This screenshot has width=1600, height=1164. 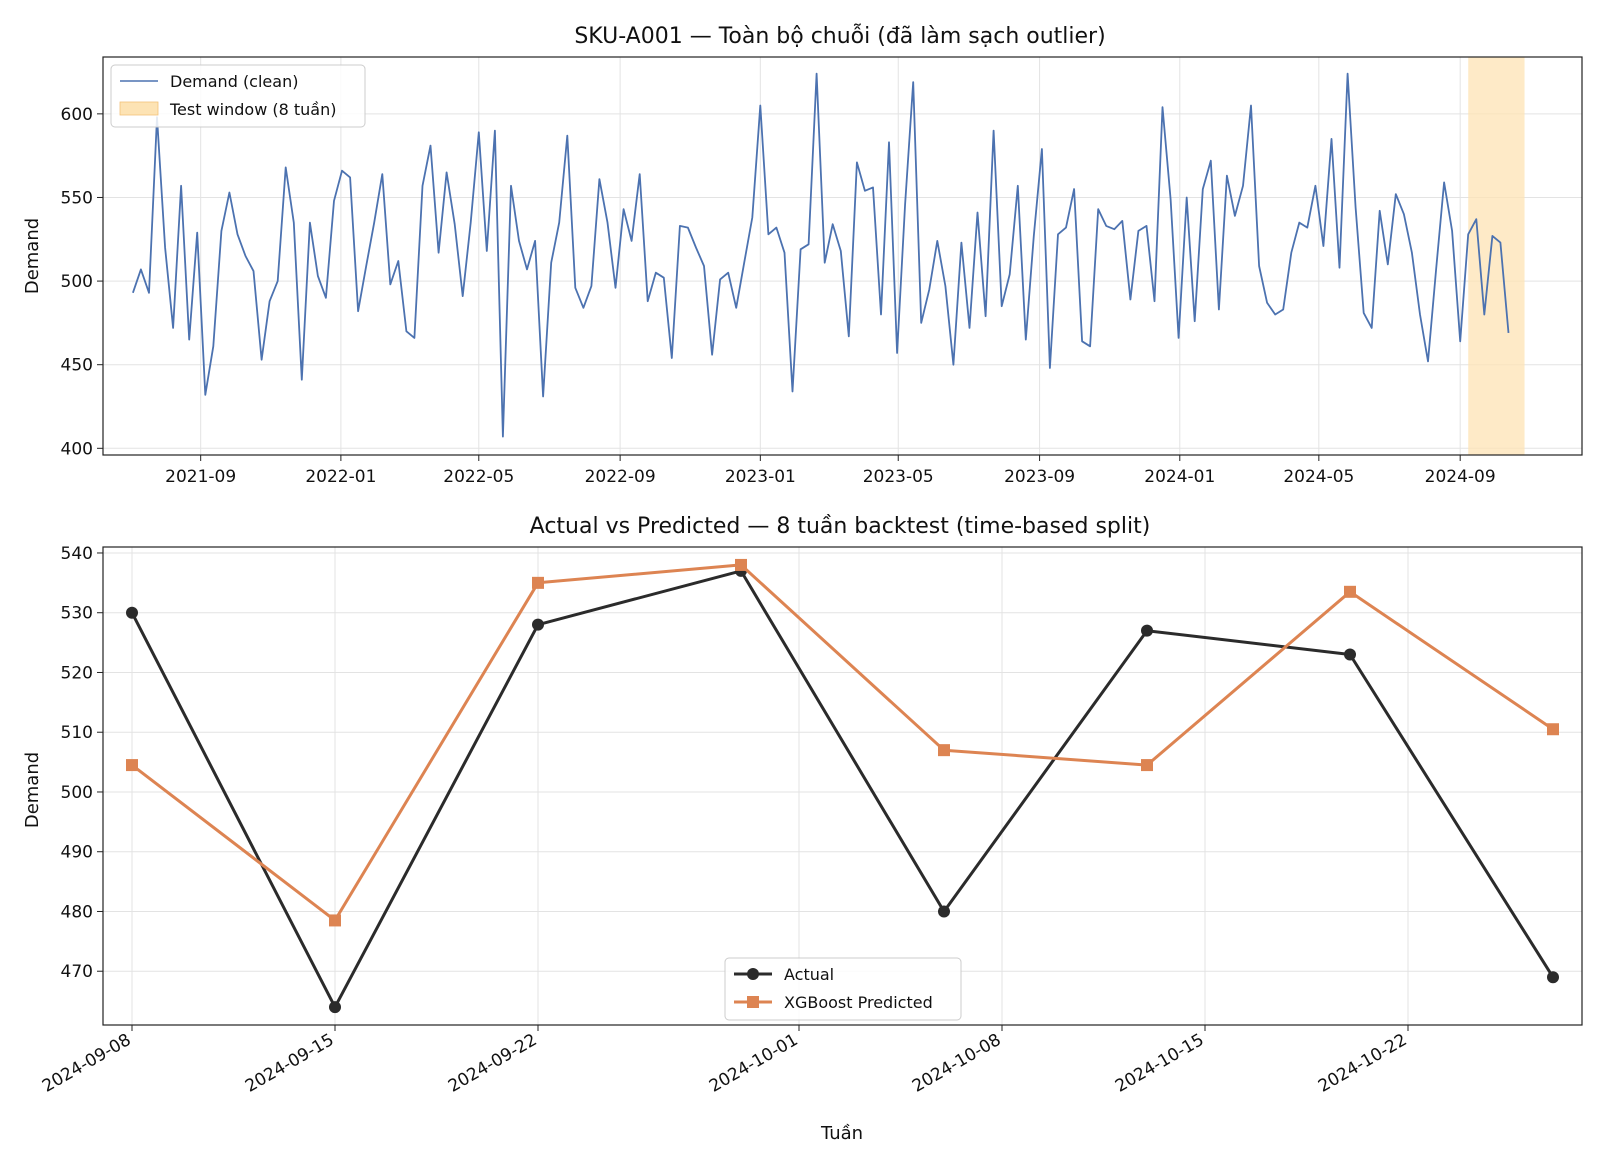 I want to click on chart-1-legend-series-label: Demand (clean), so click(x=234, y=81).